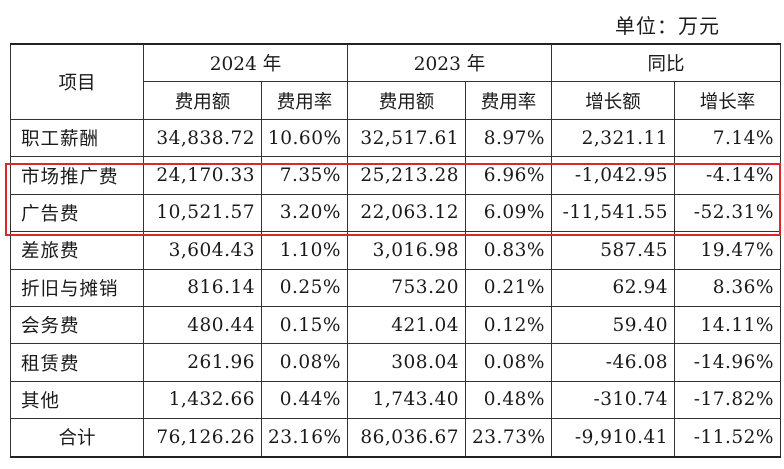 The height and width of the screenshot is (469, 784). Describe the element at coordinates (245, 62) in the screenshot. I see `header-year-2024: 2024 年` at that location.